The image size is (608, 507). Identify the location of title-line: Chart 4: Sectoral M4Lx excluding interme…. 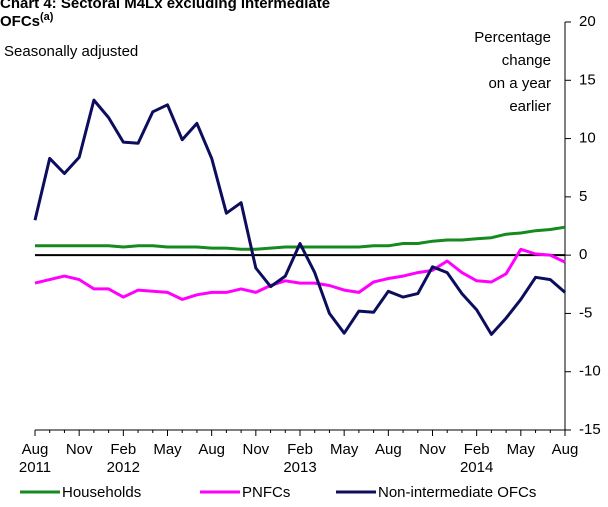
(165, 15).